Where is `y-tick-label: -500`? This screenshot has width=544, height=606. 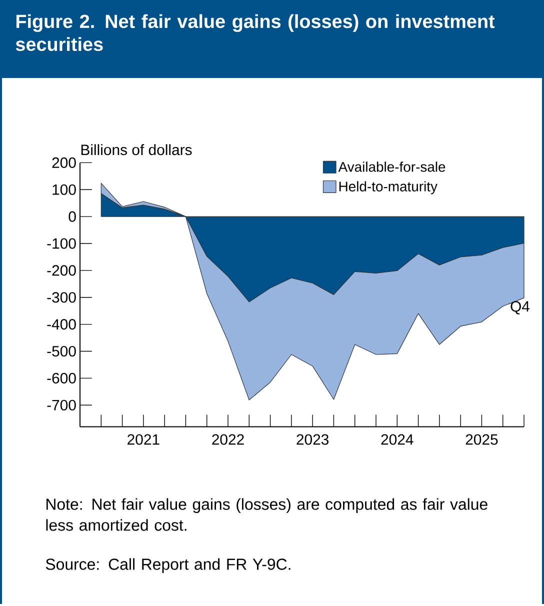 y-tick-label: -500 is located at coordinates (61, 351).